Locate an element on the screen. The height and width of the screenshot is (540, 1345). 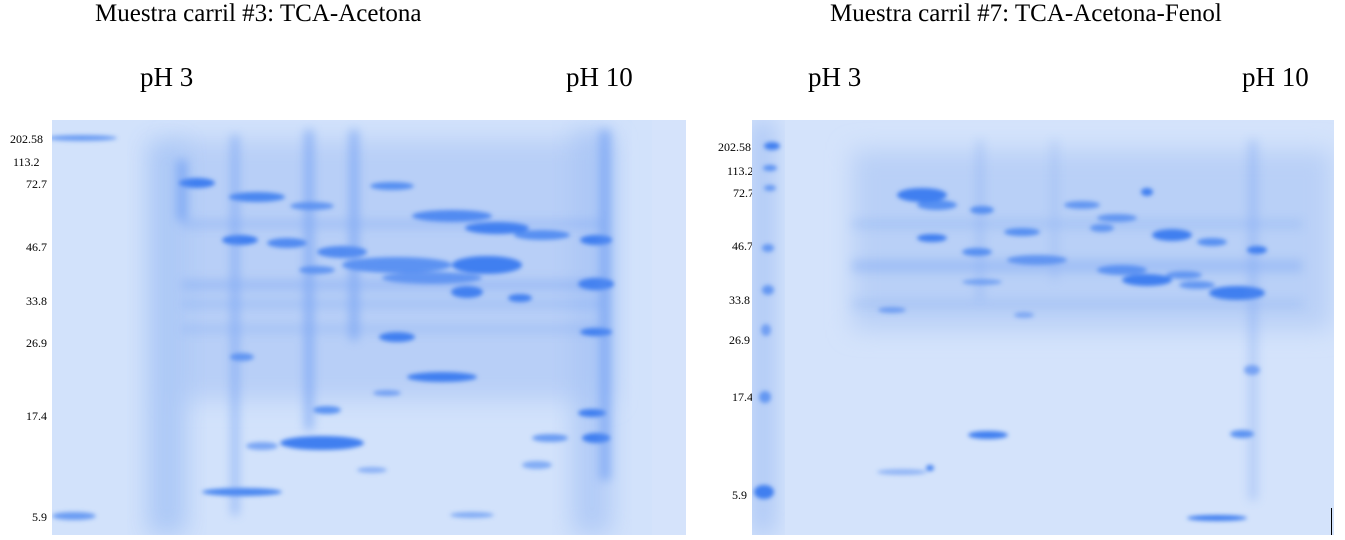
panel2-title: Muestra carril #7: TCA-Acetona-Fenol is located at coordinates (1026, 13).